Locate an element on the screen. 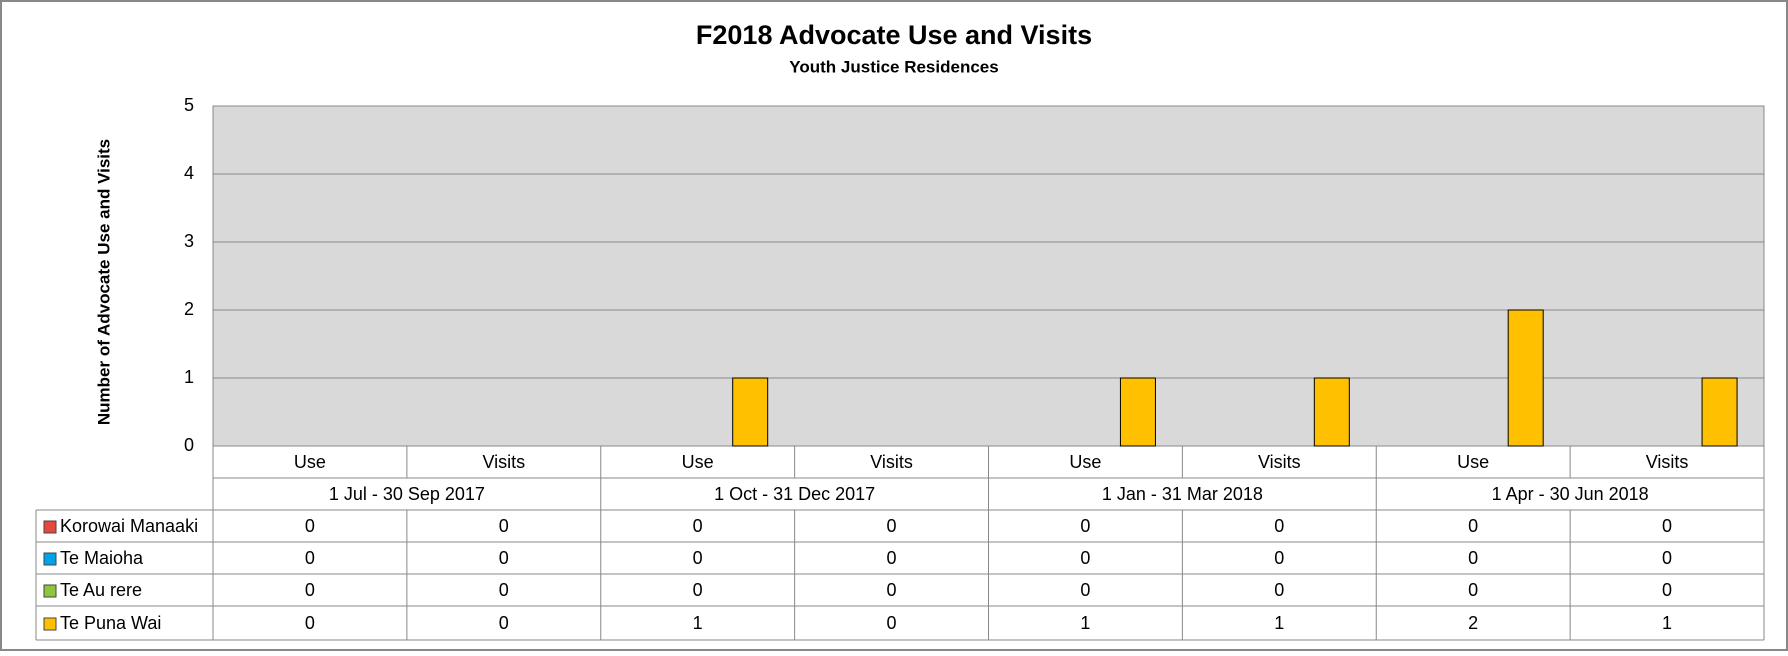 The height and width of the screenshot is (656, 1788). chart-title: F2018 Advocate Use and Visits is located at coordinates (894, 35).